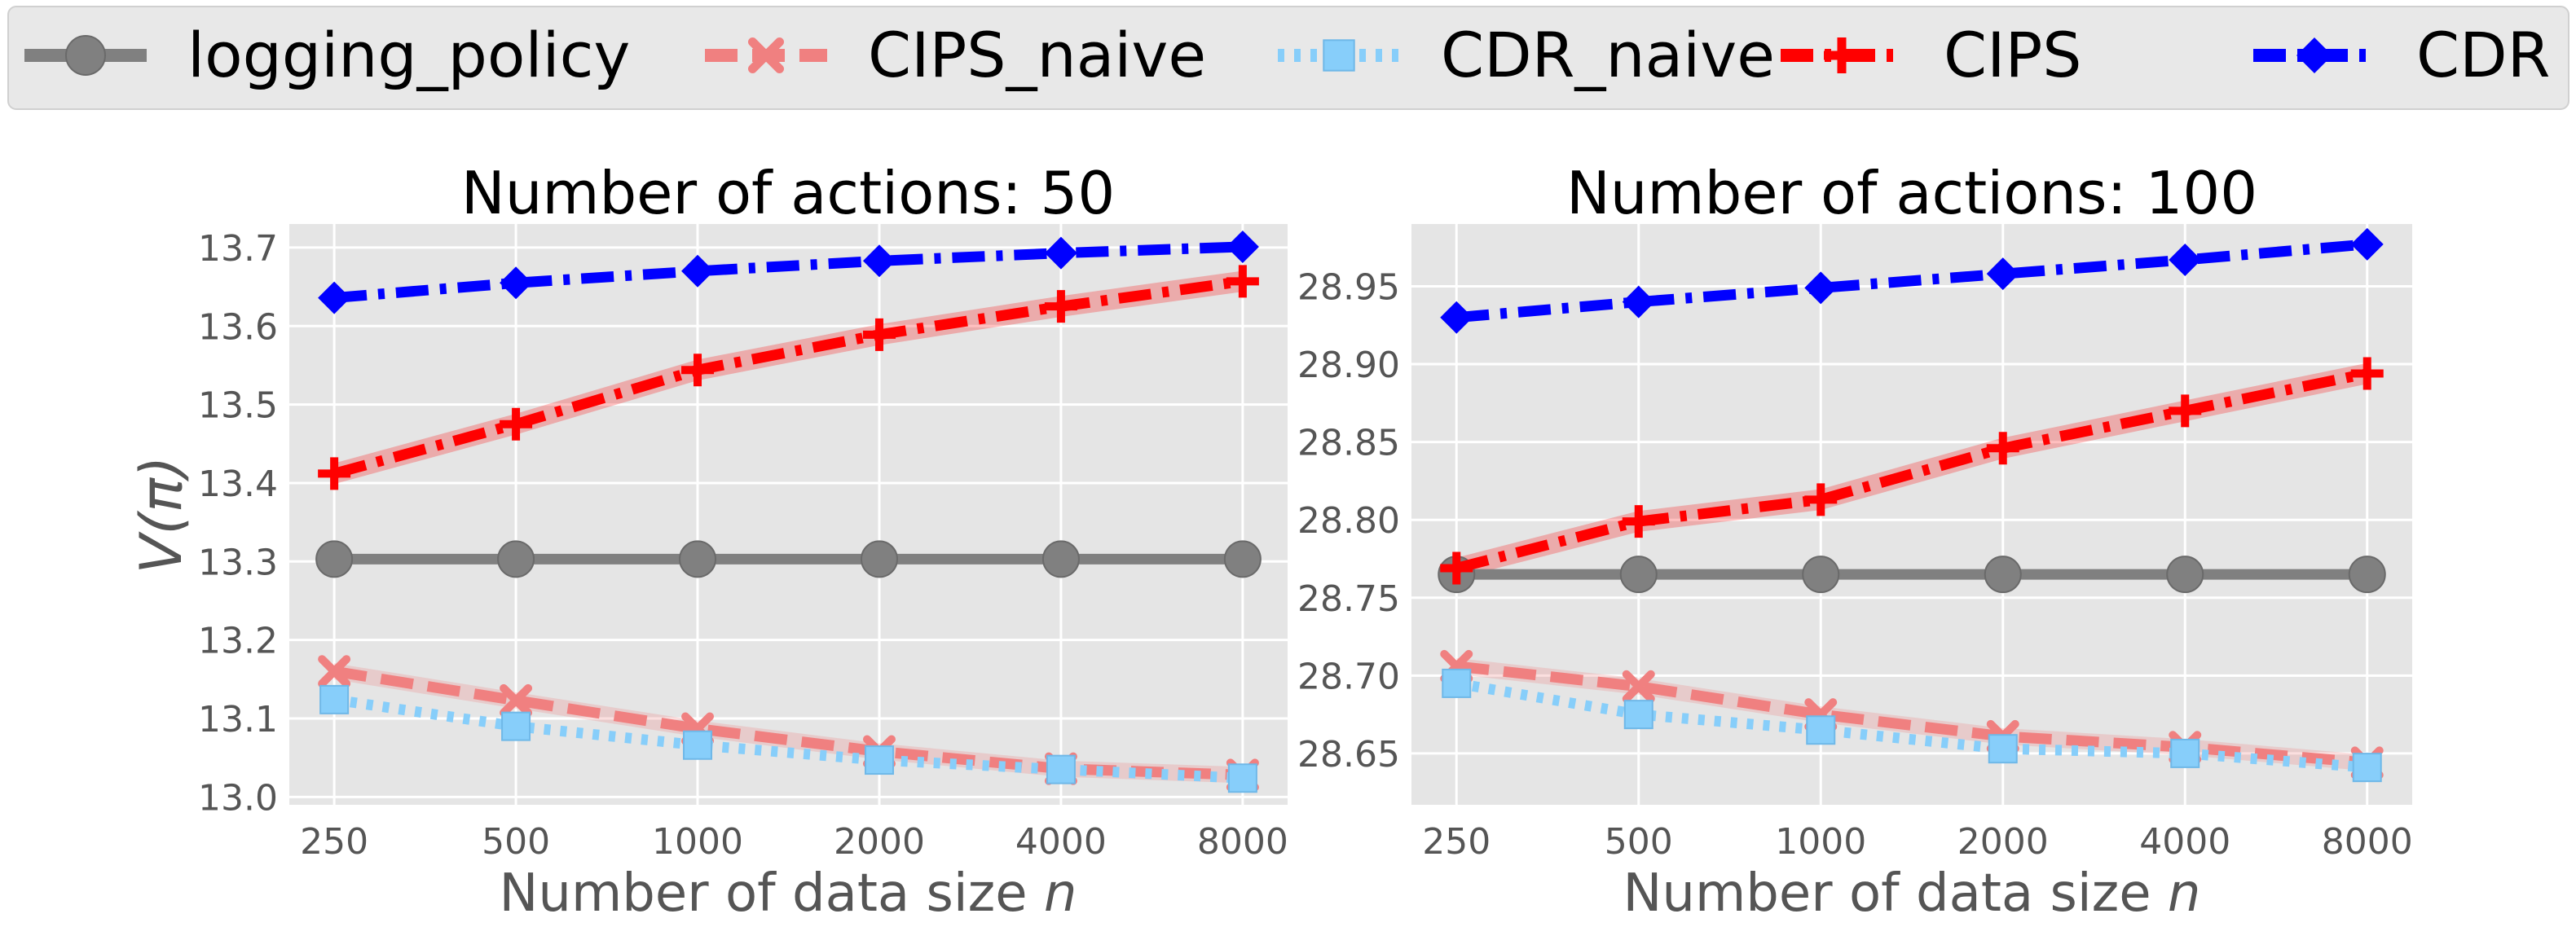 This screenshot has width=2576, height=927. What do you see at coordinates (161, 515) in the screenshot?
I see `y-axis-label: V(π)` at bounding box center [161, 515].